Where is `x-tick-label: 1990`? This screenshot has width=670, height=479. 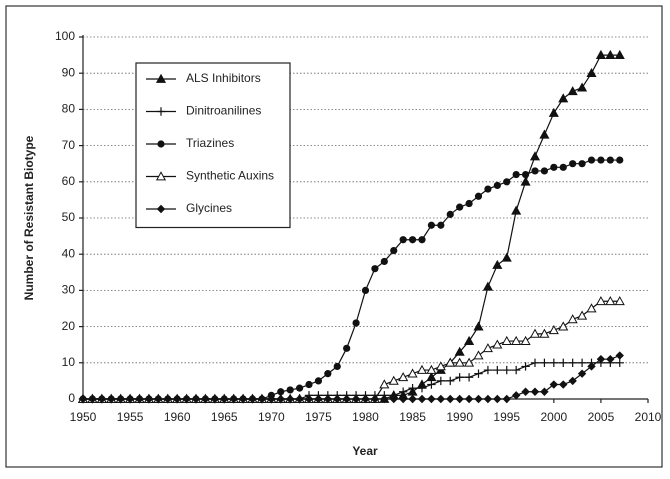 x-tick-label: 1990 is located at coordinates (459, 417).